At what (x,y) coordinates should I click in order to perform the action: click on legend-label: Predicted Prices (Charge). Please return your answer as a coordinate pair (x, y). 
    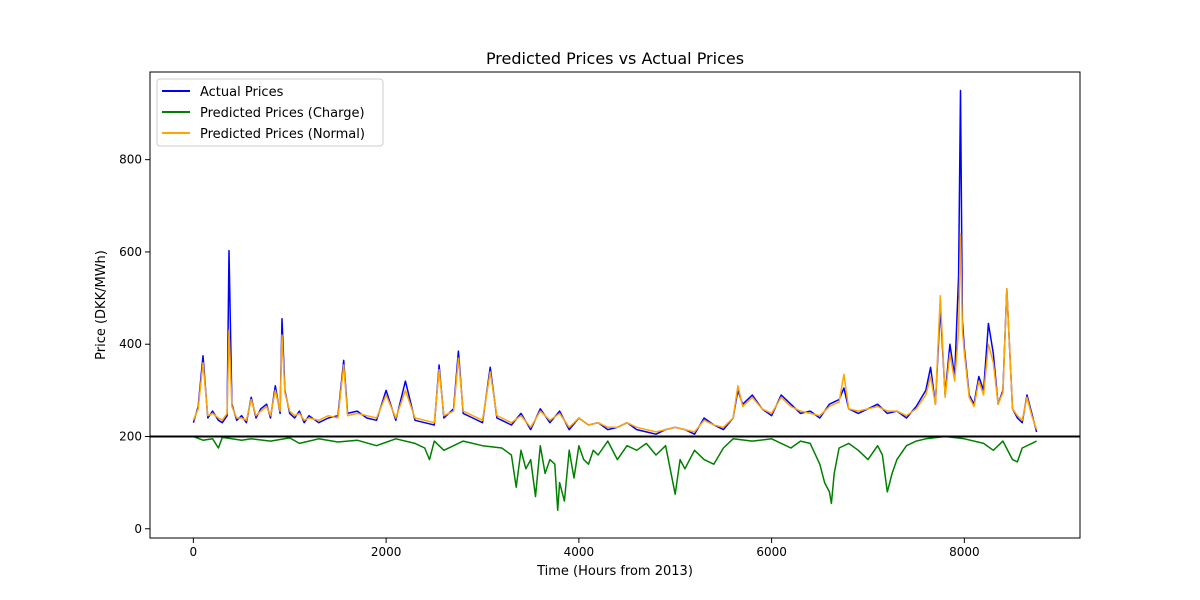
    Looking at the image, I should click on (282, 113).